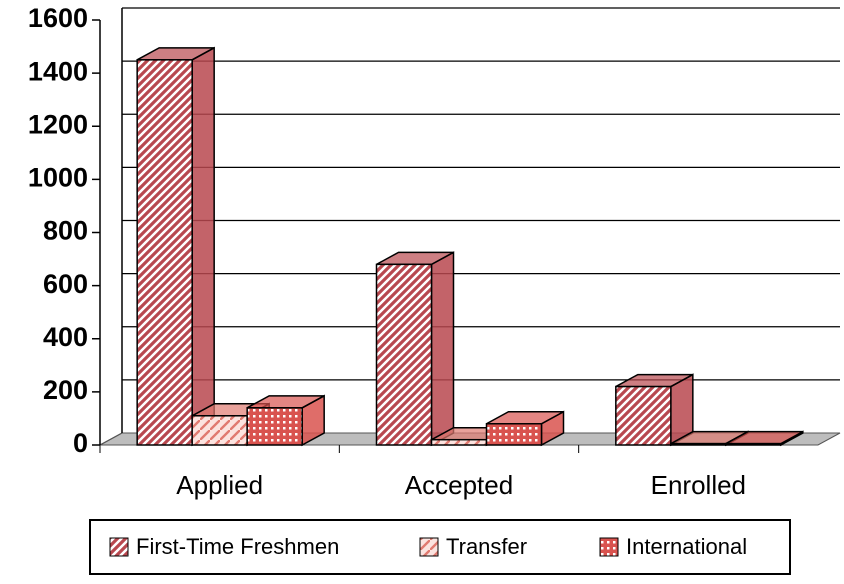  Describe the element at coordinates (459, 485) in the screenshot. I see `x-tick-label: Accepted` at that location.